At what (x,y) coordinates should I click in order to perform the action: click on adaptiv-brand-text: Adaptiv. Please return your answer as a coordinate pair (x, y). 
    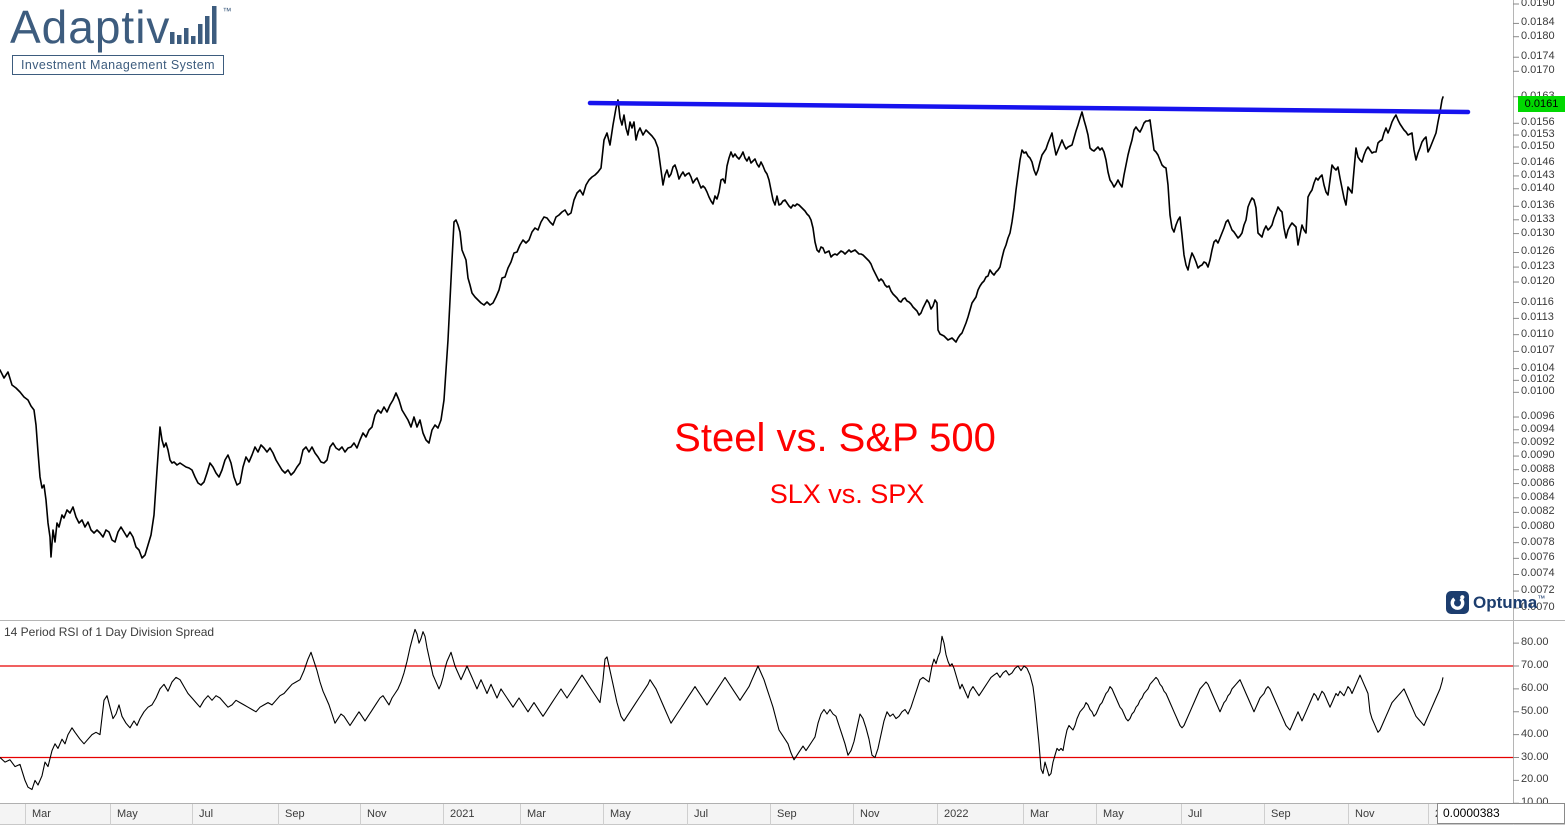
    Looking at the image, I should click on (90, 27).